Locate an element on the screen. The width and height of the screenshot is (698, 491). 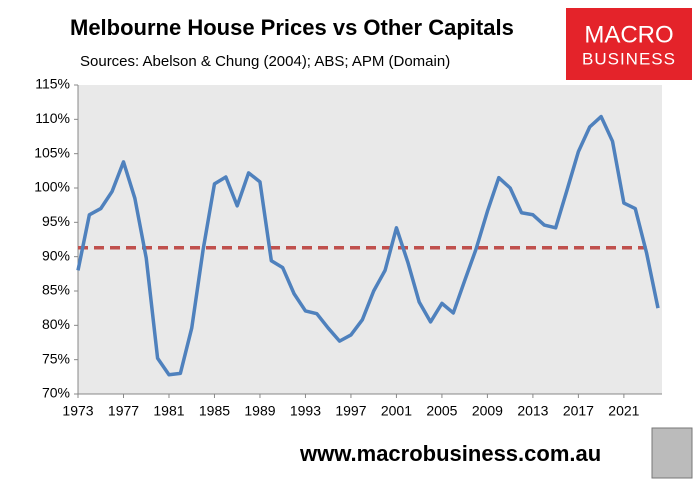
y-tick-label: 75% is located at coordinates (56, 358).